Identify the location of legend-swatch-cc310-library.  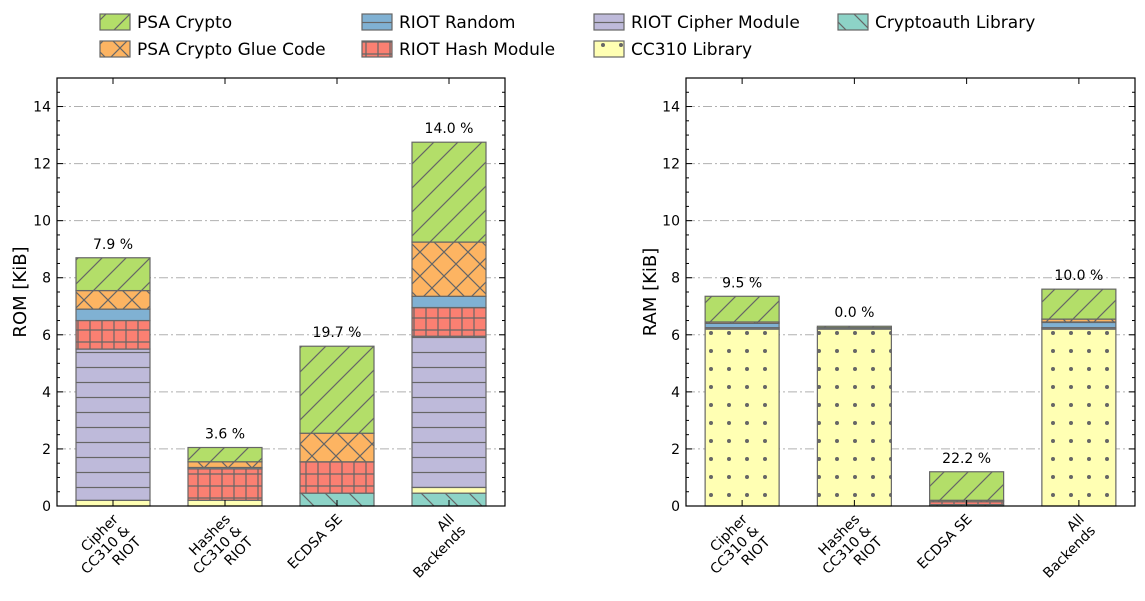
(609, 49).